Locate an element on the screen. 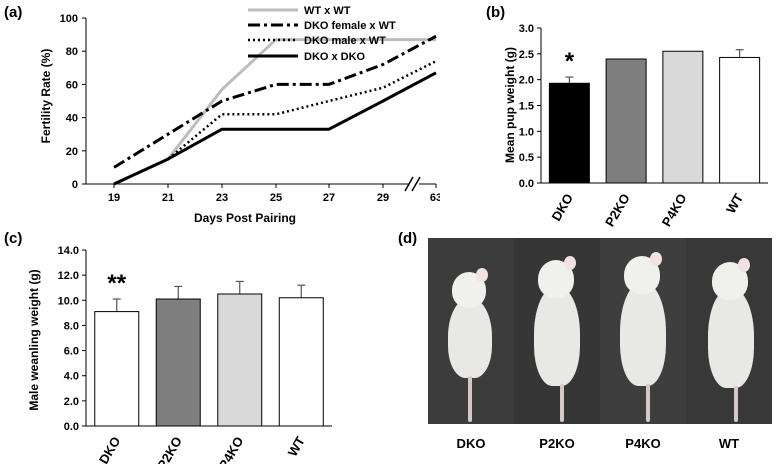 Image resolution: width=778 pixels, height=464 pixels. photo-label: DKO is located at coordinates (471, 443).